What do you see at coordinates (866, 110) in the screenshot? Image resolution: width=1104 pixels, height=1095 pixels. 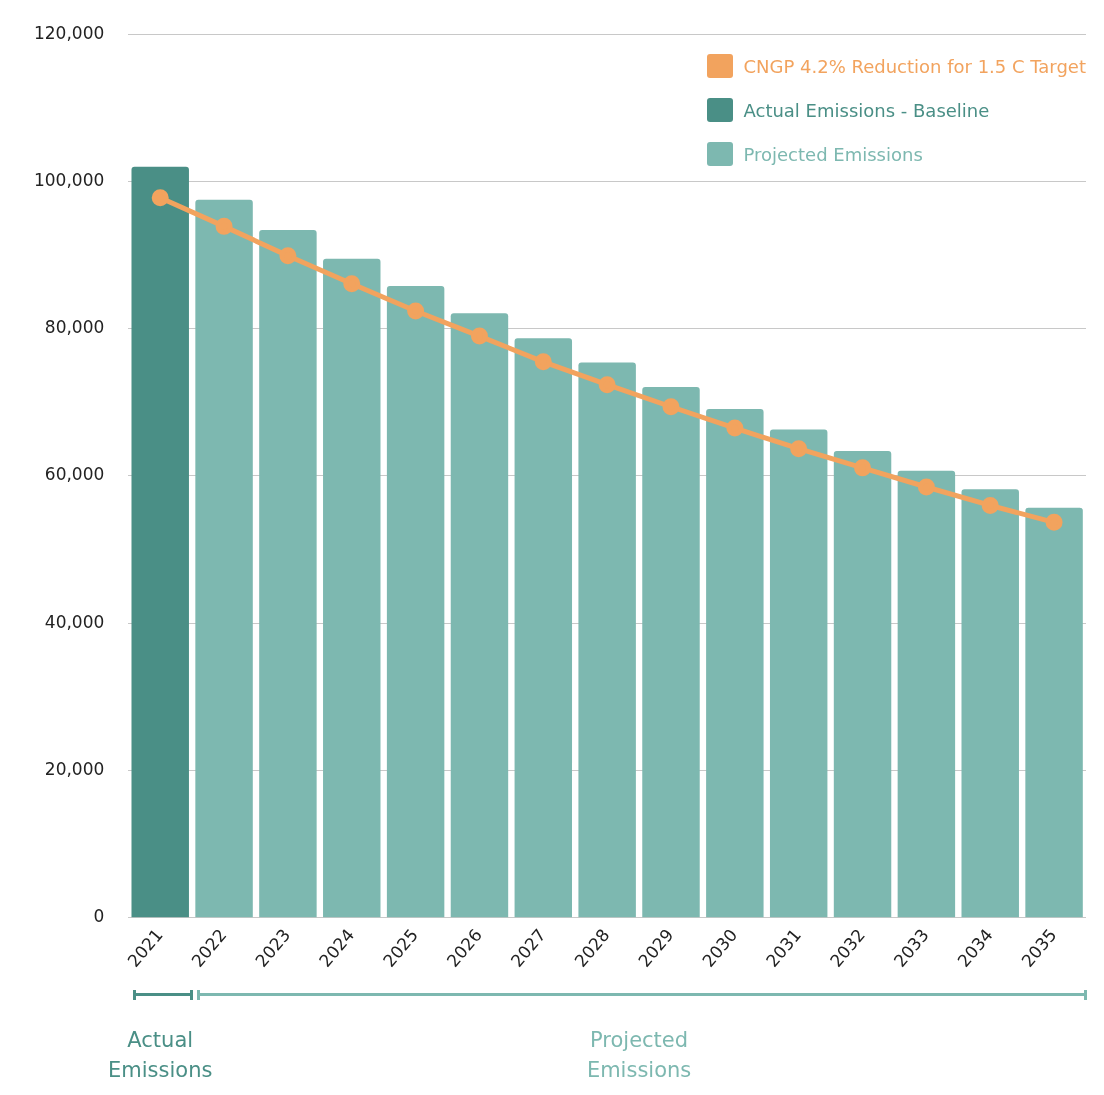 I see `legend-label: Actual Emissions - Baseline` at bounding box center [866, 110].